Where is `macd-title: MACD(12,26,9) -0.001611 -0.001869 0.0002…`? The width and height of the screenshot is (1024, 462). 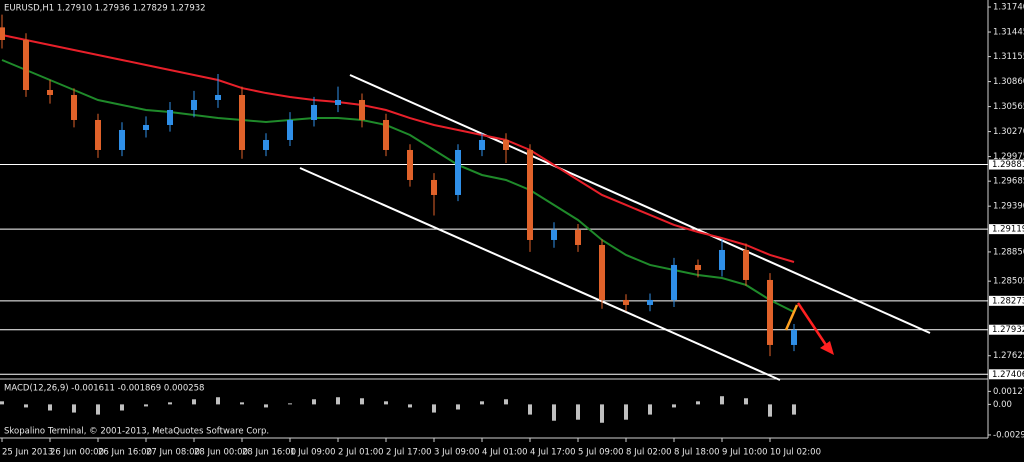 macd-title: MACD(12,26,9) -0.001611 -0.001869 0.0002… is located at coordinates (104, 389).